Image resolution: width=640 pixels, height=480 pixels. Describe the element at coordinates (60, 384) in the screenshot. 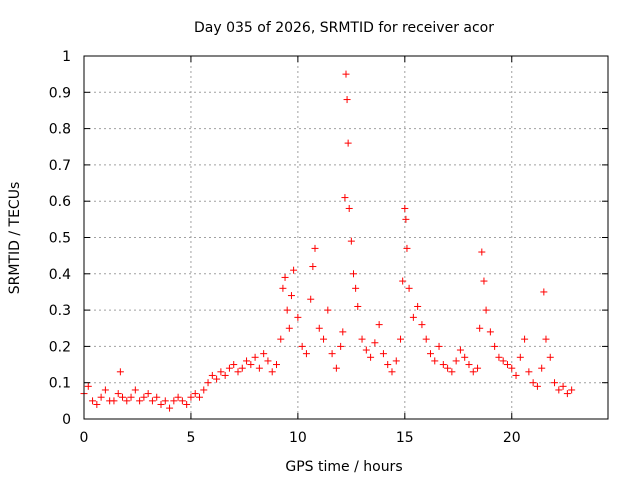

I see `y-tick-label: 0.1` at that location.